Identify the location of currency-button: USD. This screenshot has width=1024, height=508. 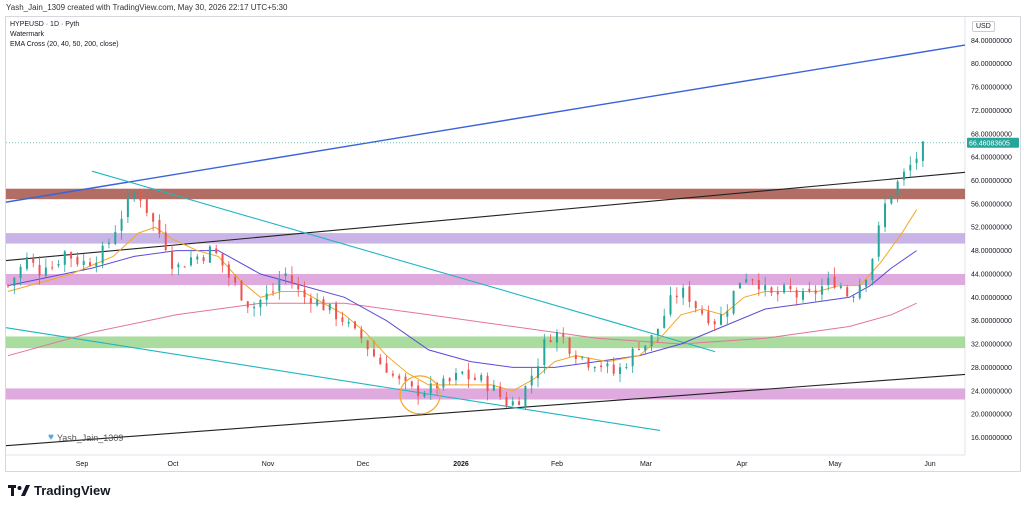
(983, 26).